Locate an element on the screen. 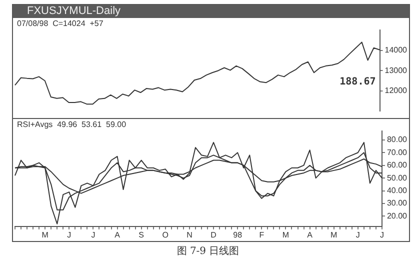 This screenshot has height=278, width=416. y-tick-label: 14000 is located at coordinates (396, 50).